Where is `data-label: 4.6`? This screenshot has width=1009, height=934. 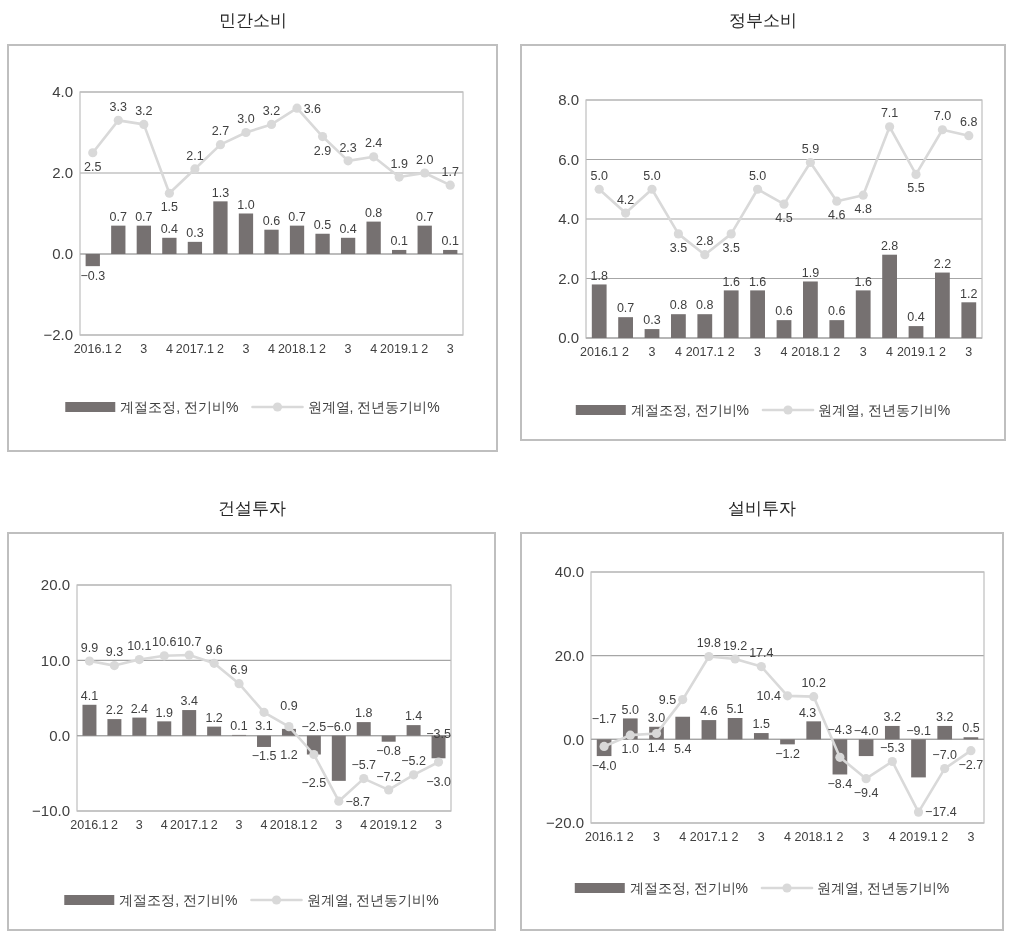 data-label: 4.6 is located at coordinates (837, 215).